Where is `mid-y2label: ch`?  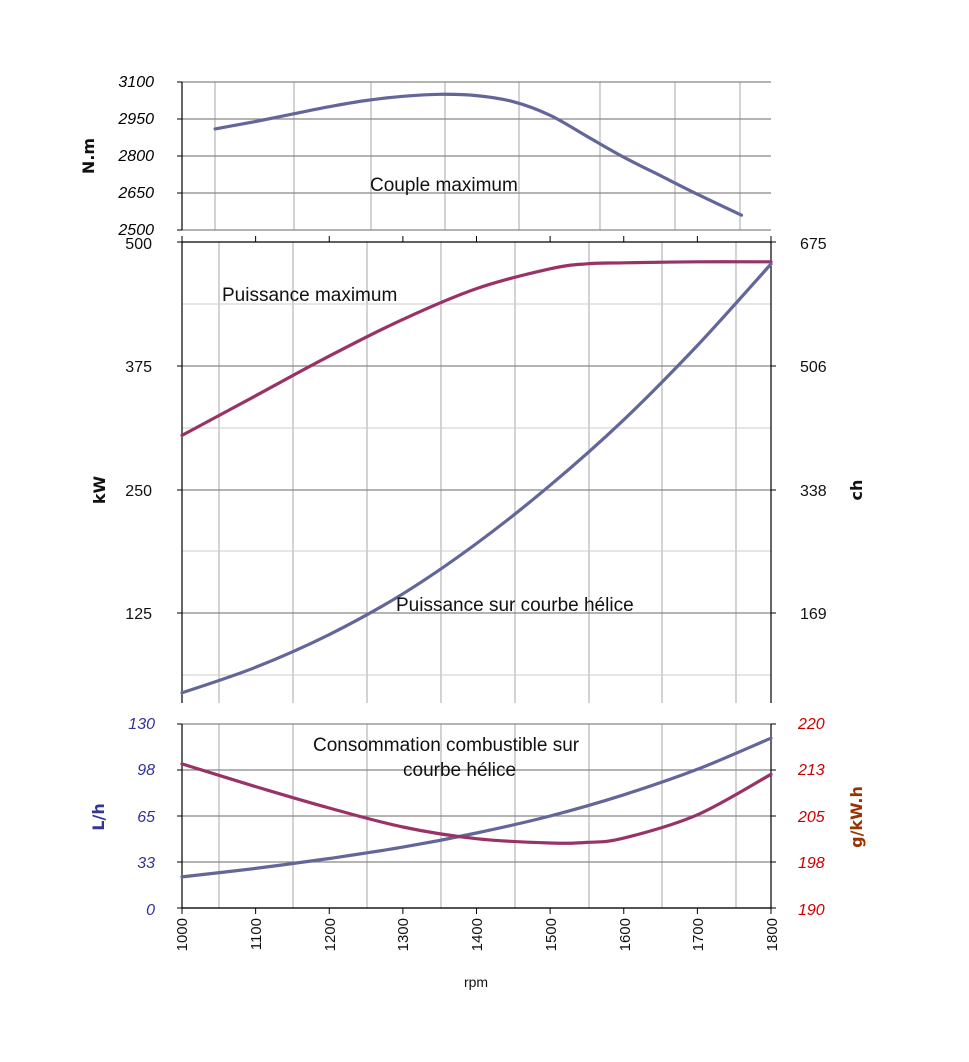
mid-y2label: ch is located at coordinates (856, 490).